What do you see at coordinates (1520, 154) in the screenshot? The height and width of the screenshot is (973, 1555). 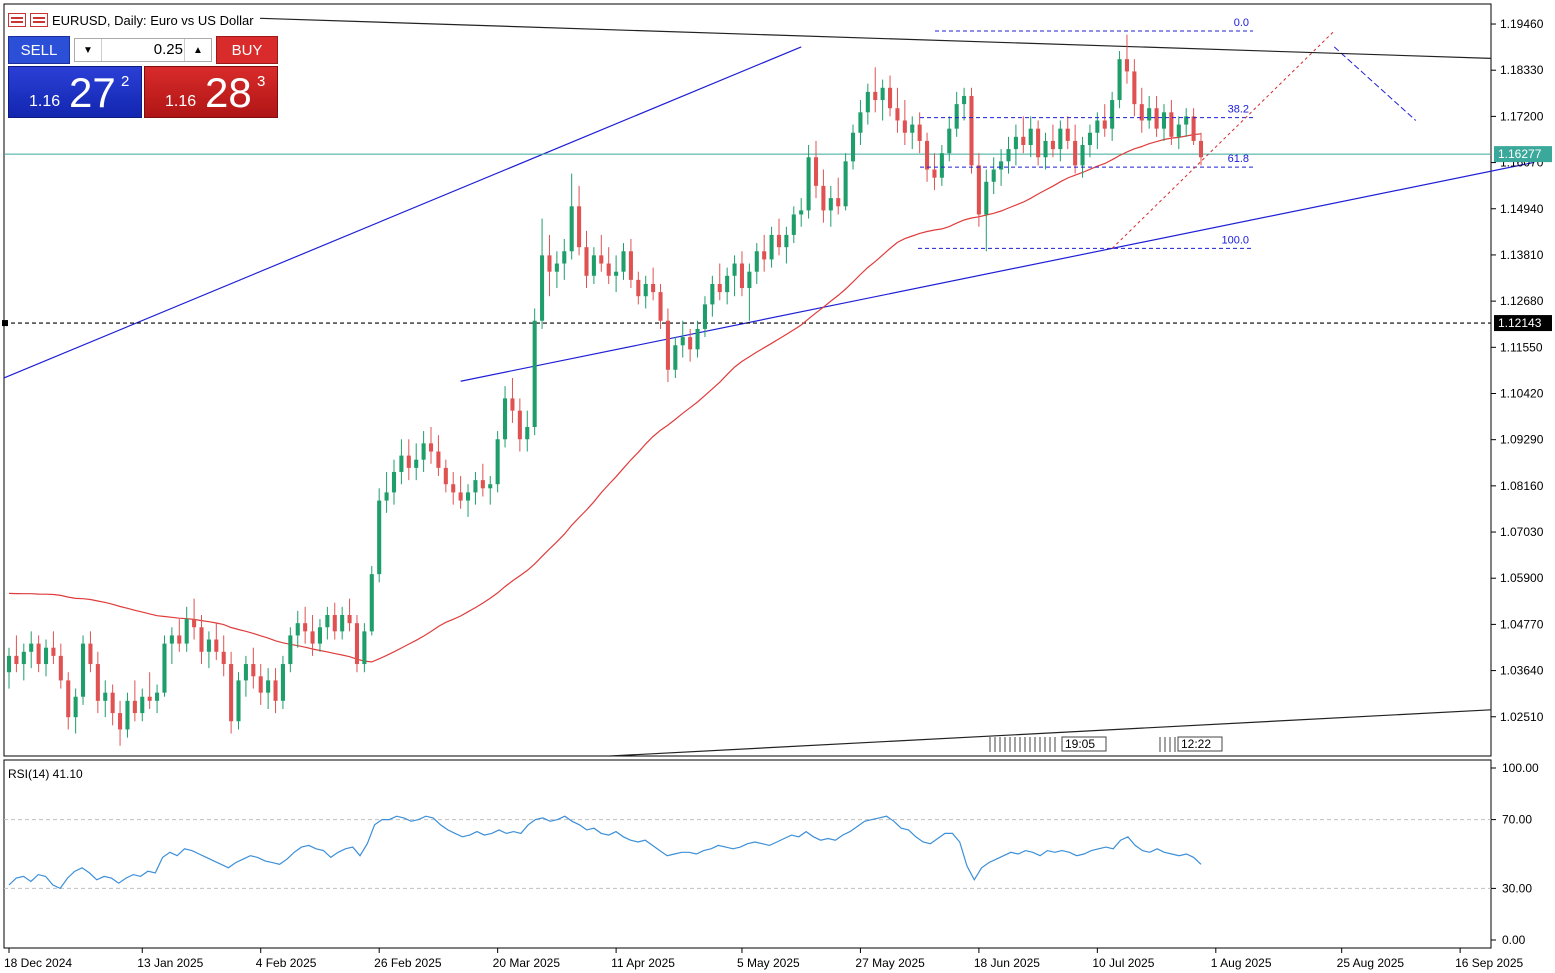 I see `current-price-label: 1.16277` at bounding box center [1520, 154].